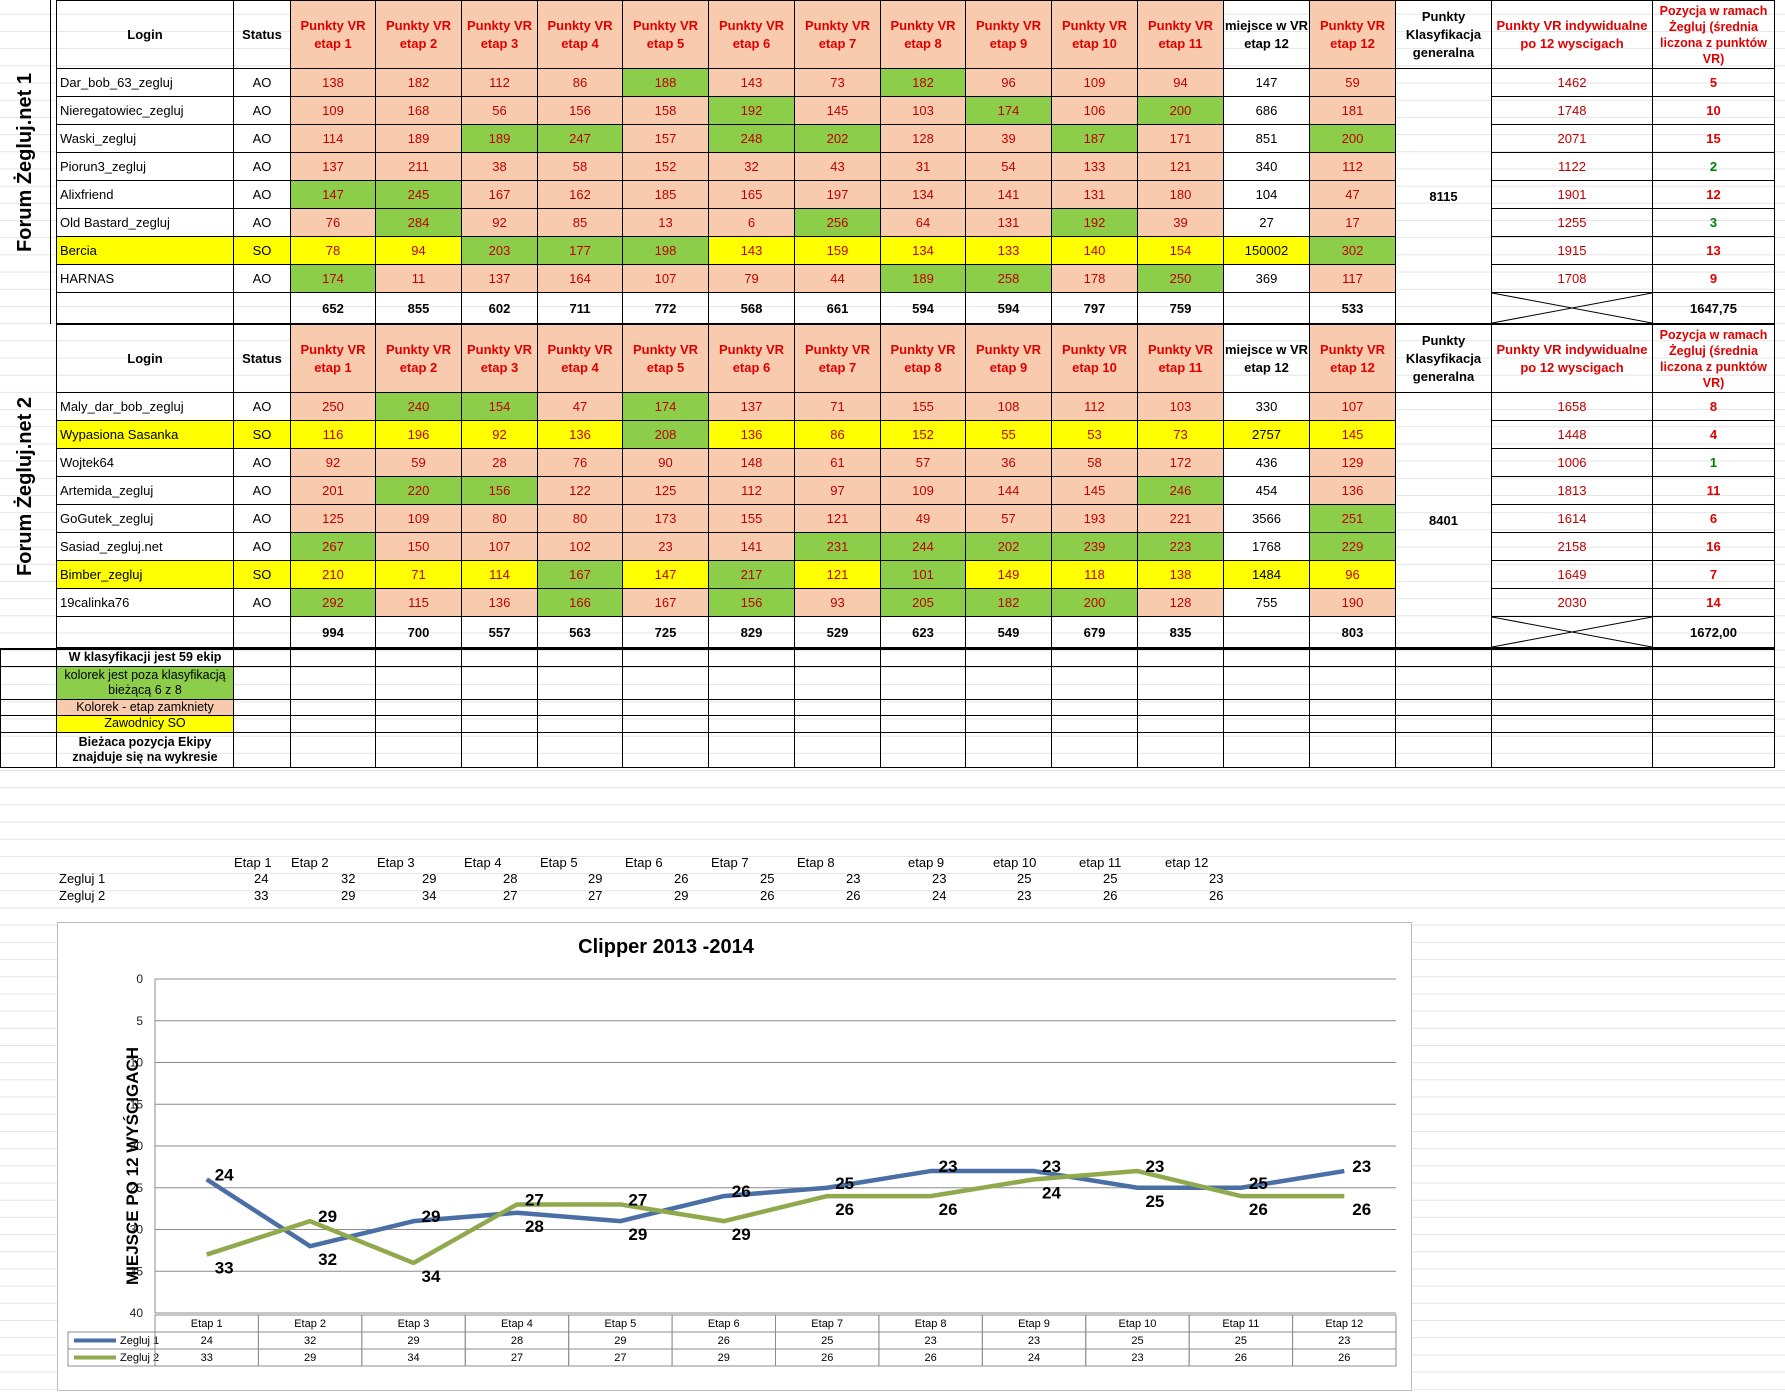 This screenshot has height=1394, width=1785. I want to click on points-cell: 140, so click(1094, 250).